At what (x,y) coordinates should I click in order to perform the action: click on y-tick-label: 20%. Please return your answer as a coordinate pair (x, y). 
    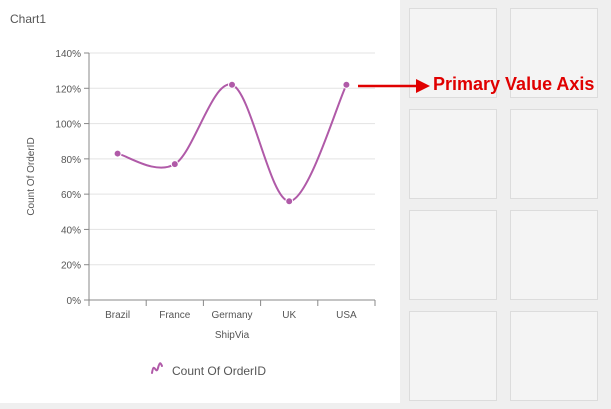
    Looking at the image, I should click on (71, 266).